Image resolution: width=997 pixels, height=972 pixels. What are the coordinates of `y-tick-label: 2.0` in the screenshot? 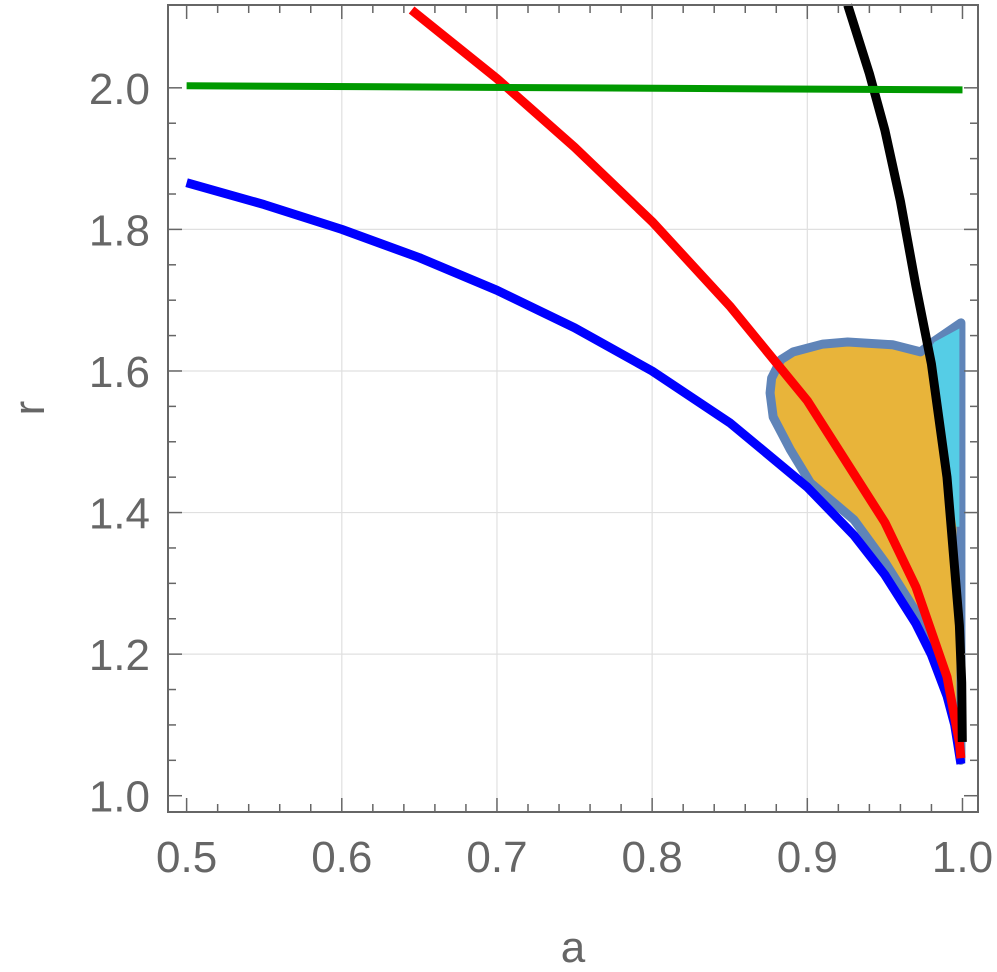 It's located at (119, 89).